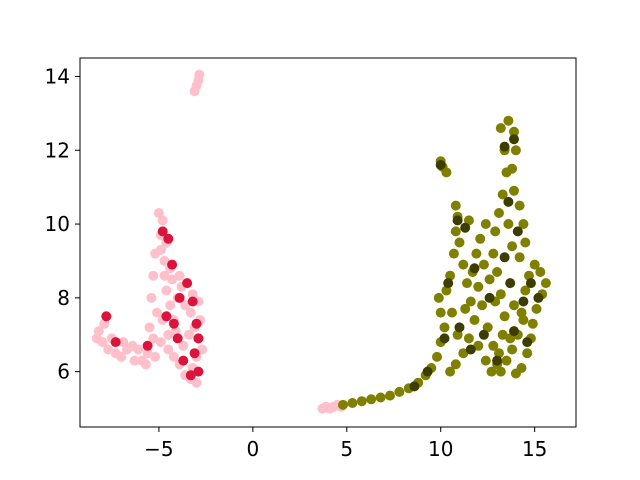  What do you see at coordinates (57, 150) in the screenshot?
I see `y-tick-label: 12` at bounding box center [57, 150].